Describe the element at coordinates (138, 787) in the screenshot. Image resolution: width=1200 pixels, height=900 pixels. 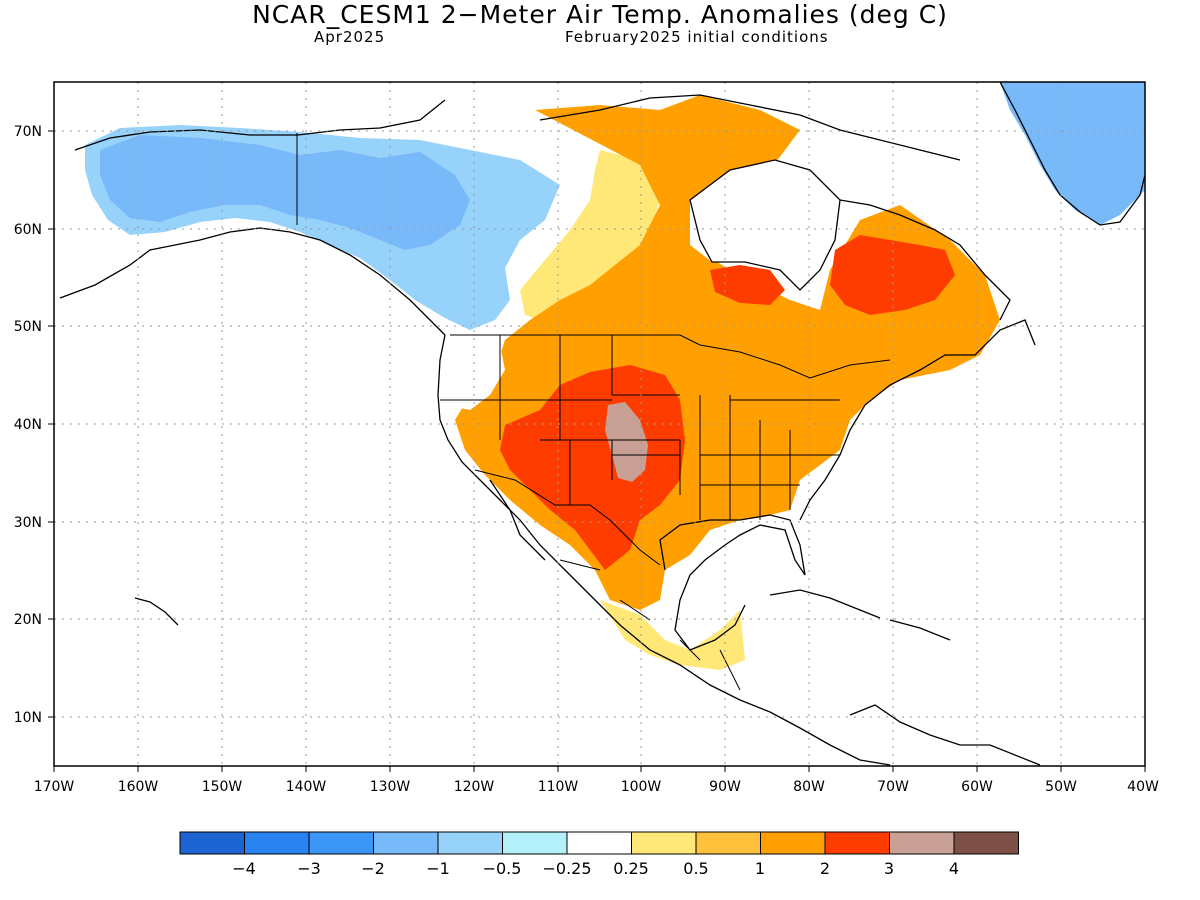
I see `lon-label: 160W` at that location.